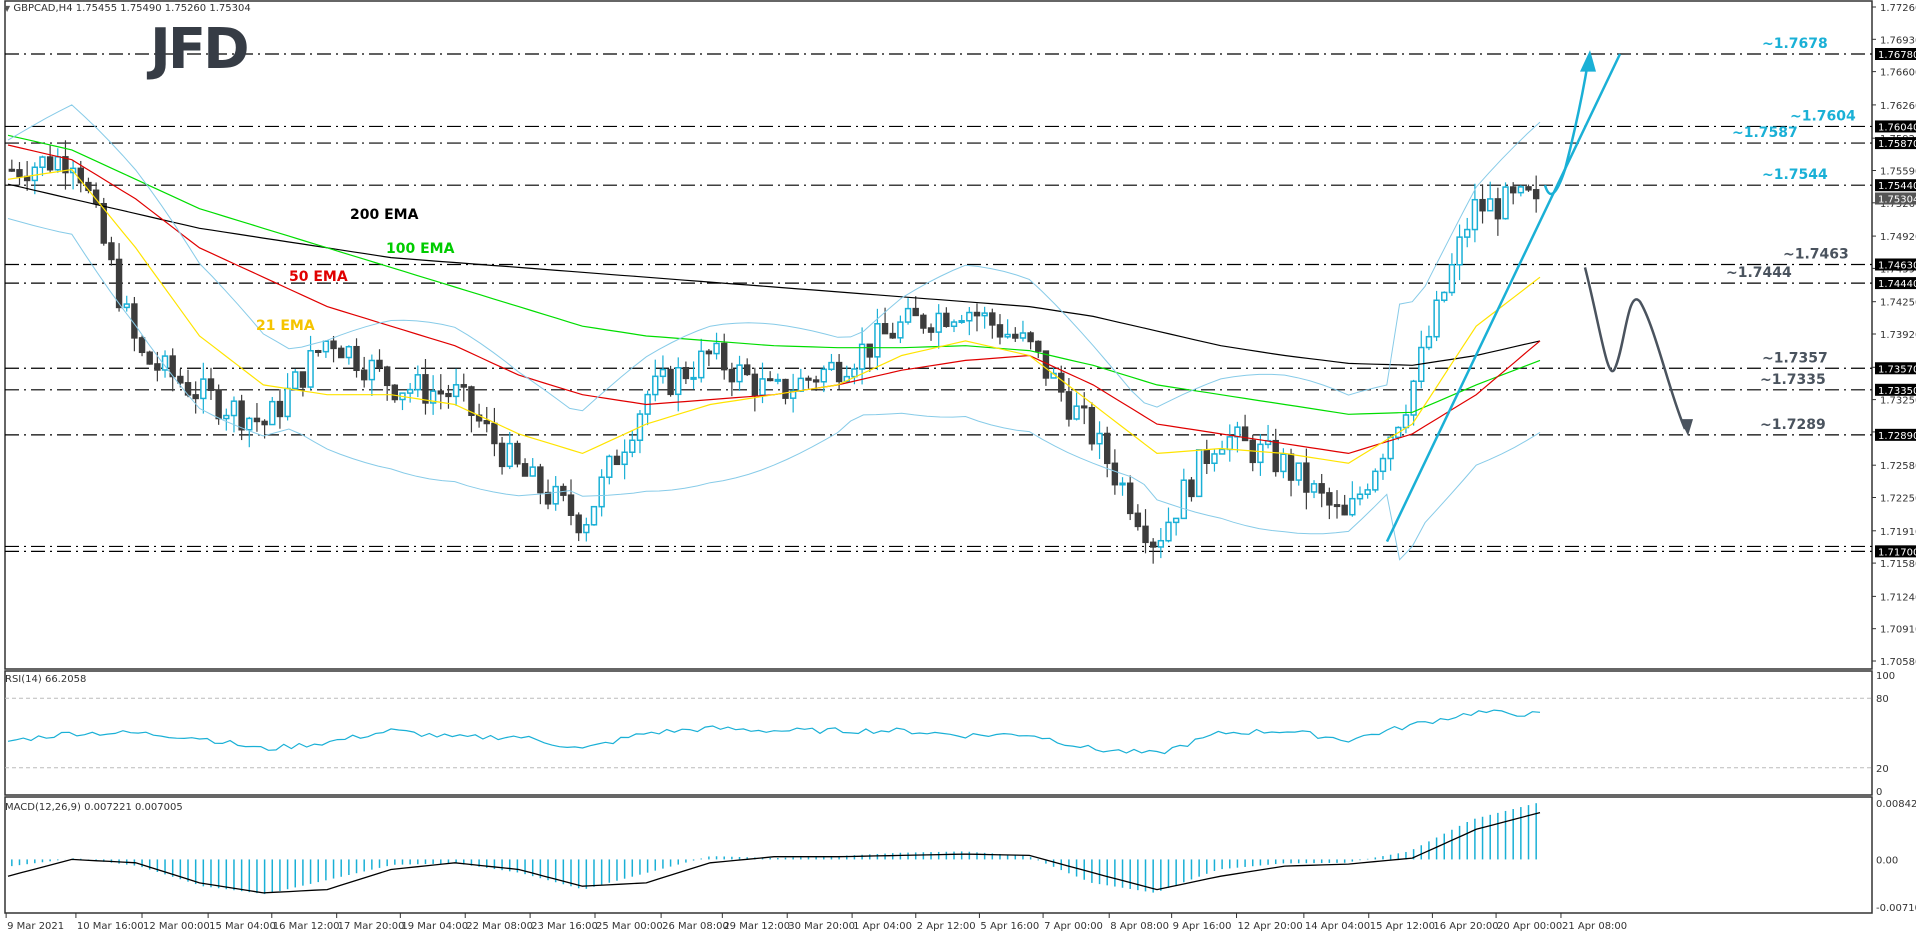 Image resolution: width=1916 pixels, height=941 pixels. I want to click on price-marker-label: 1.75870, so click(1897, 144).